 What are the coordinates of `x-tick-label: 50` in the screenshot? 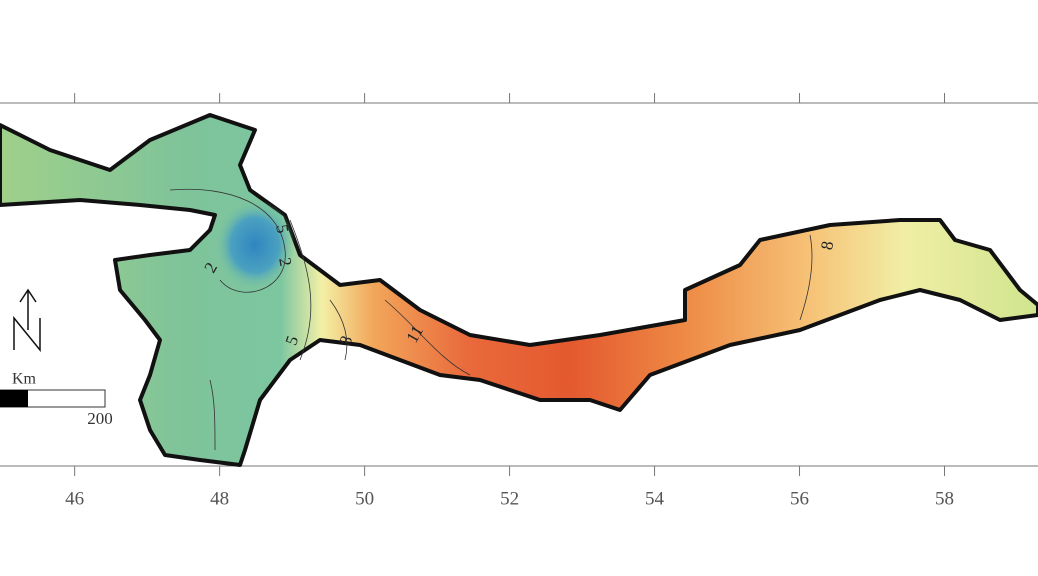 It's located at (364, 498).